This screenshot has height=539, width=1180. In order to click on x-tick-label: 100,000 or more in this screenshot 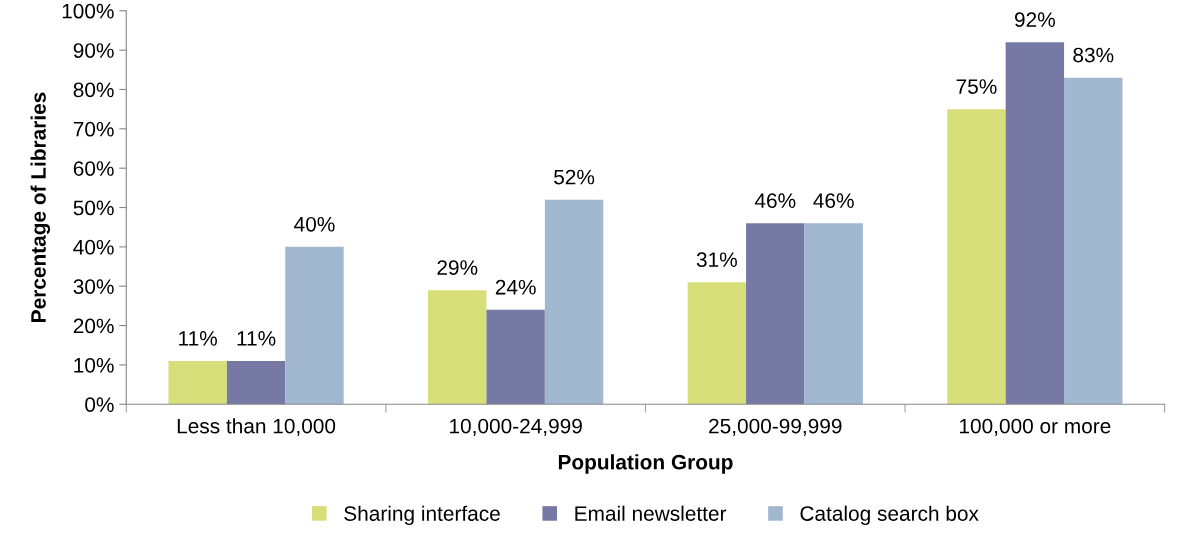, I will do `click(1035, 427)`.